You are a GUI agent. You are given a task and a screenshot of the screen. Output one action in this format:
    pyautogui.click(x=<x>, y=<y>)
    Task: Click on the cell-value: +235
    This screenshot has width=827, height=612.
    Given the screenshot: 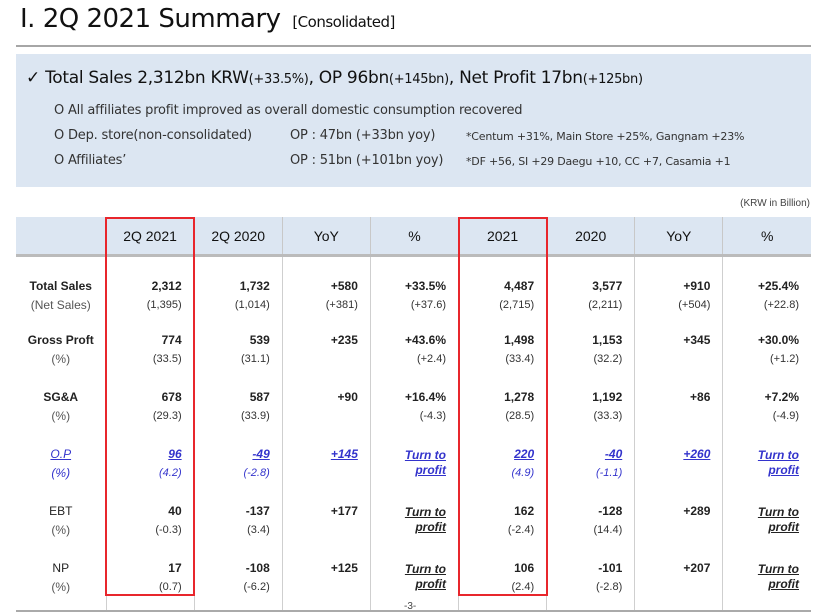 What is the action you would take?
    pyautogui.click(x=344, y=339)
    